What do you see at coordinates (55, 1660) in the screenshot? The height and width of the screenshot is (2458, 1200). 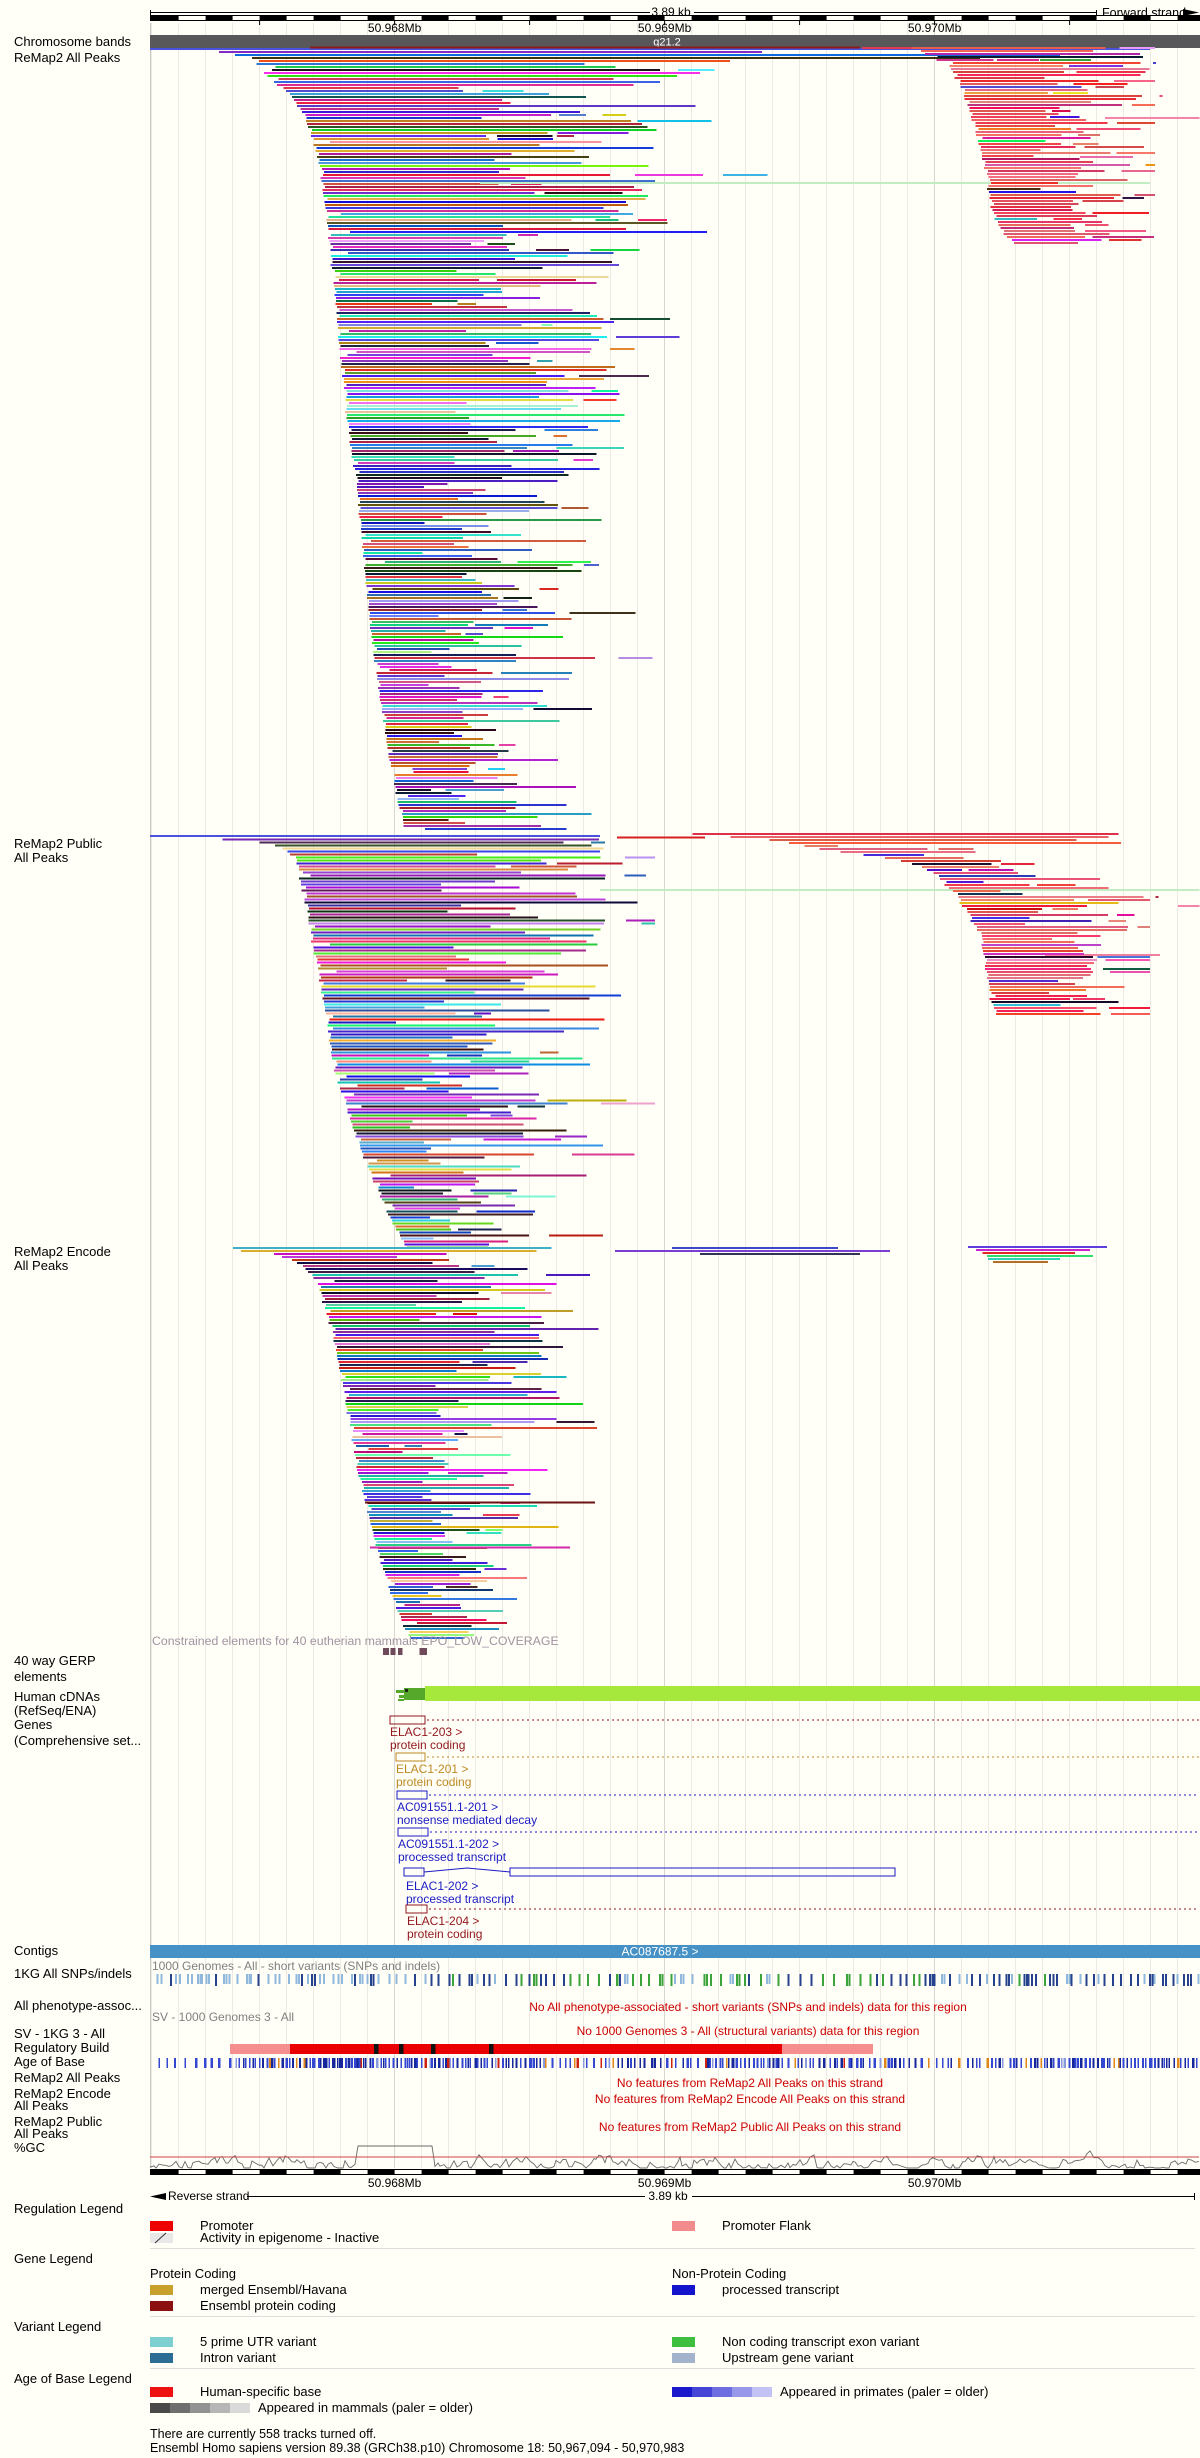 I see `svg-text: 40 way GERP` at bounding box center [55, 1660].